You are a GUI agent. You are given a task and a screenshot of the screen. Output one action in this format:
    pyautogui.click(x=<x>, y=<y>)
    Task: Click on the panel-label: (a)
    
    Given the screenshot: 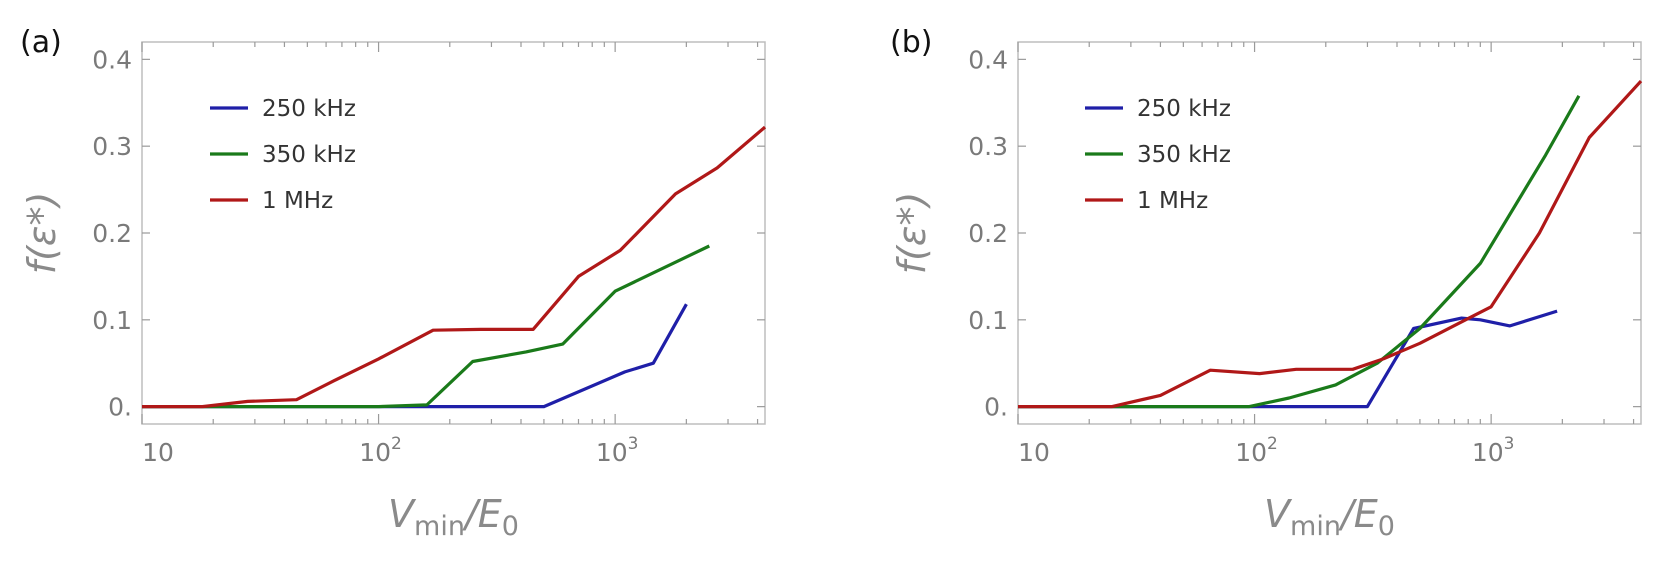 What is the action you would take?
    pyautogui.click(x=41, y=42)
    